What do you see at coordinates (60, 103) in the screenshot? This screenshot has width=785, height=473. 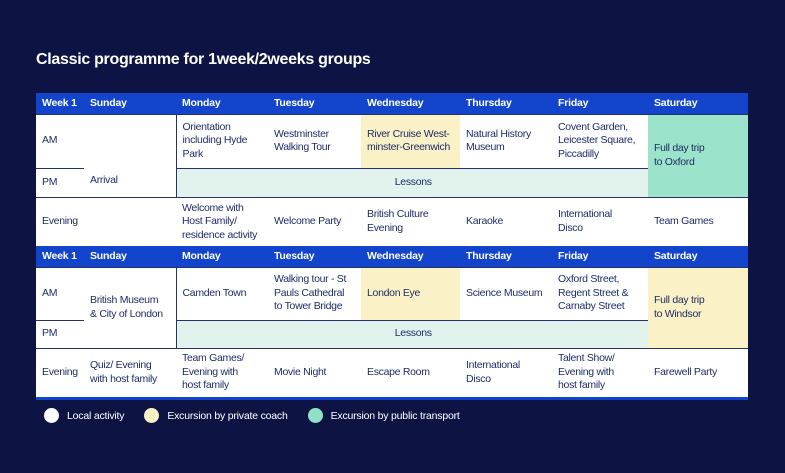 I see `week1-label-header: Week 1` at bounding box center [60, 103].